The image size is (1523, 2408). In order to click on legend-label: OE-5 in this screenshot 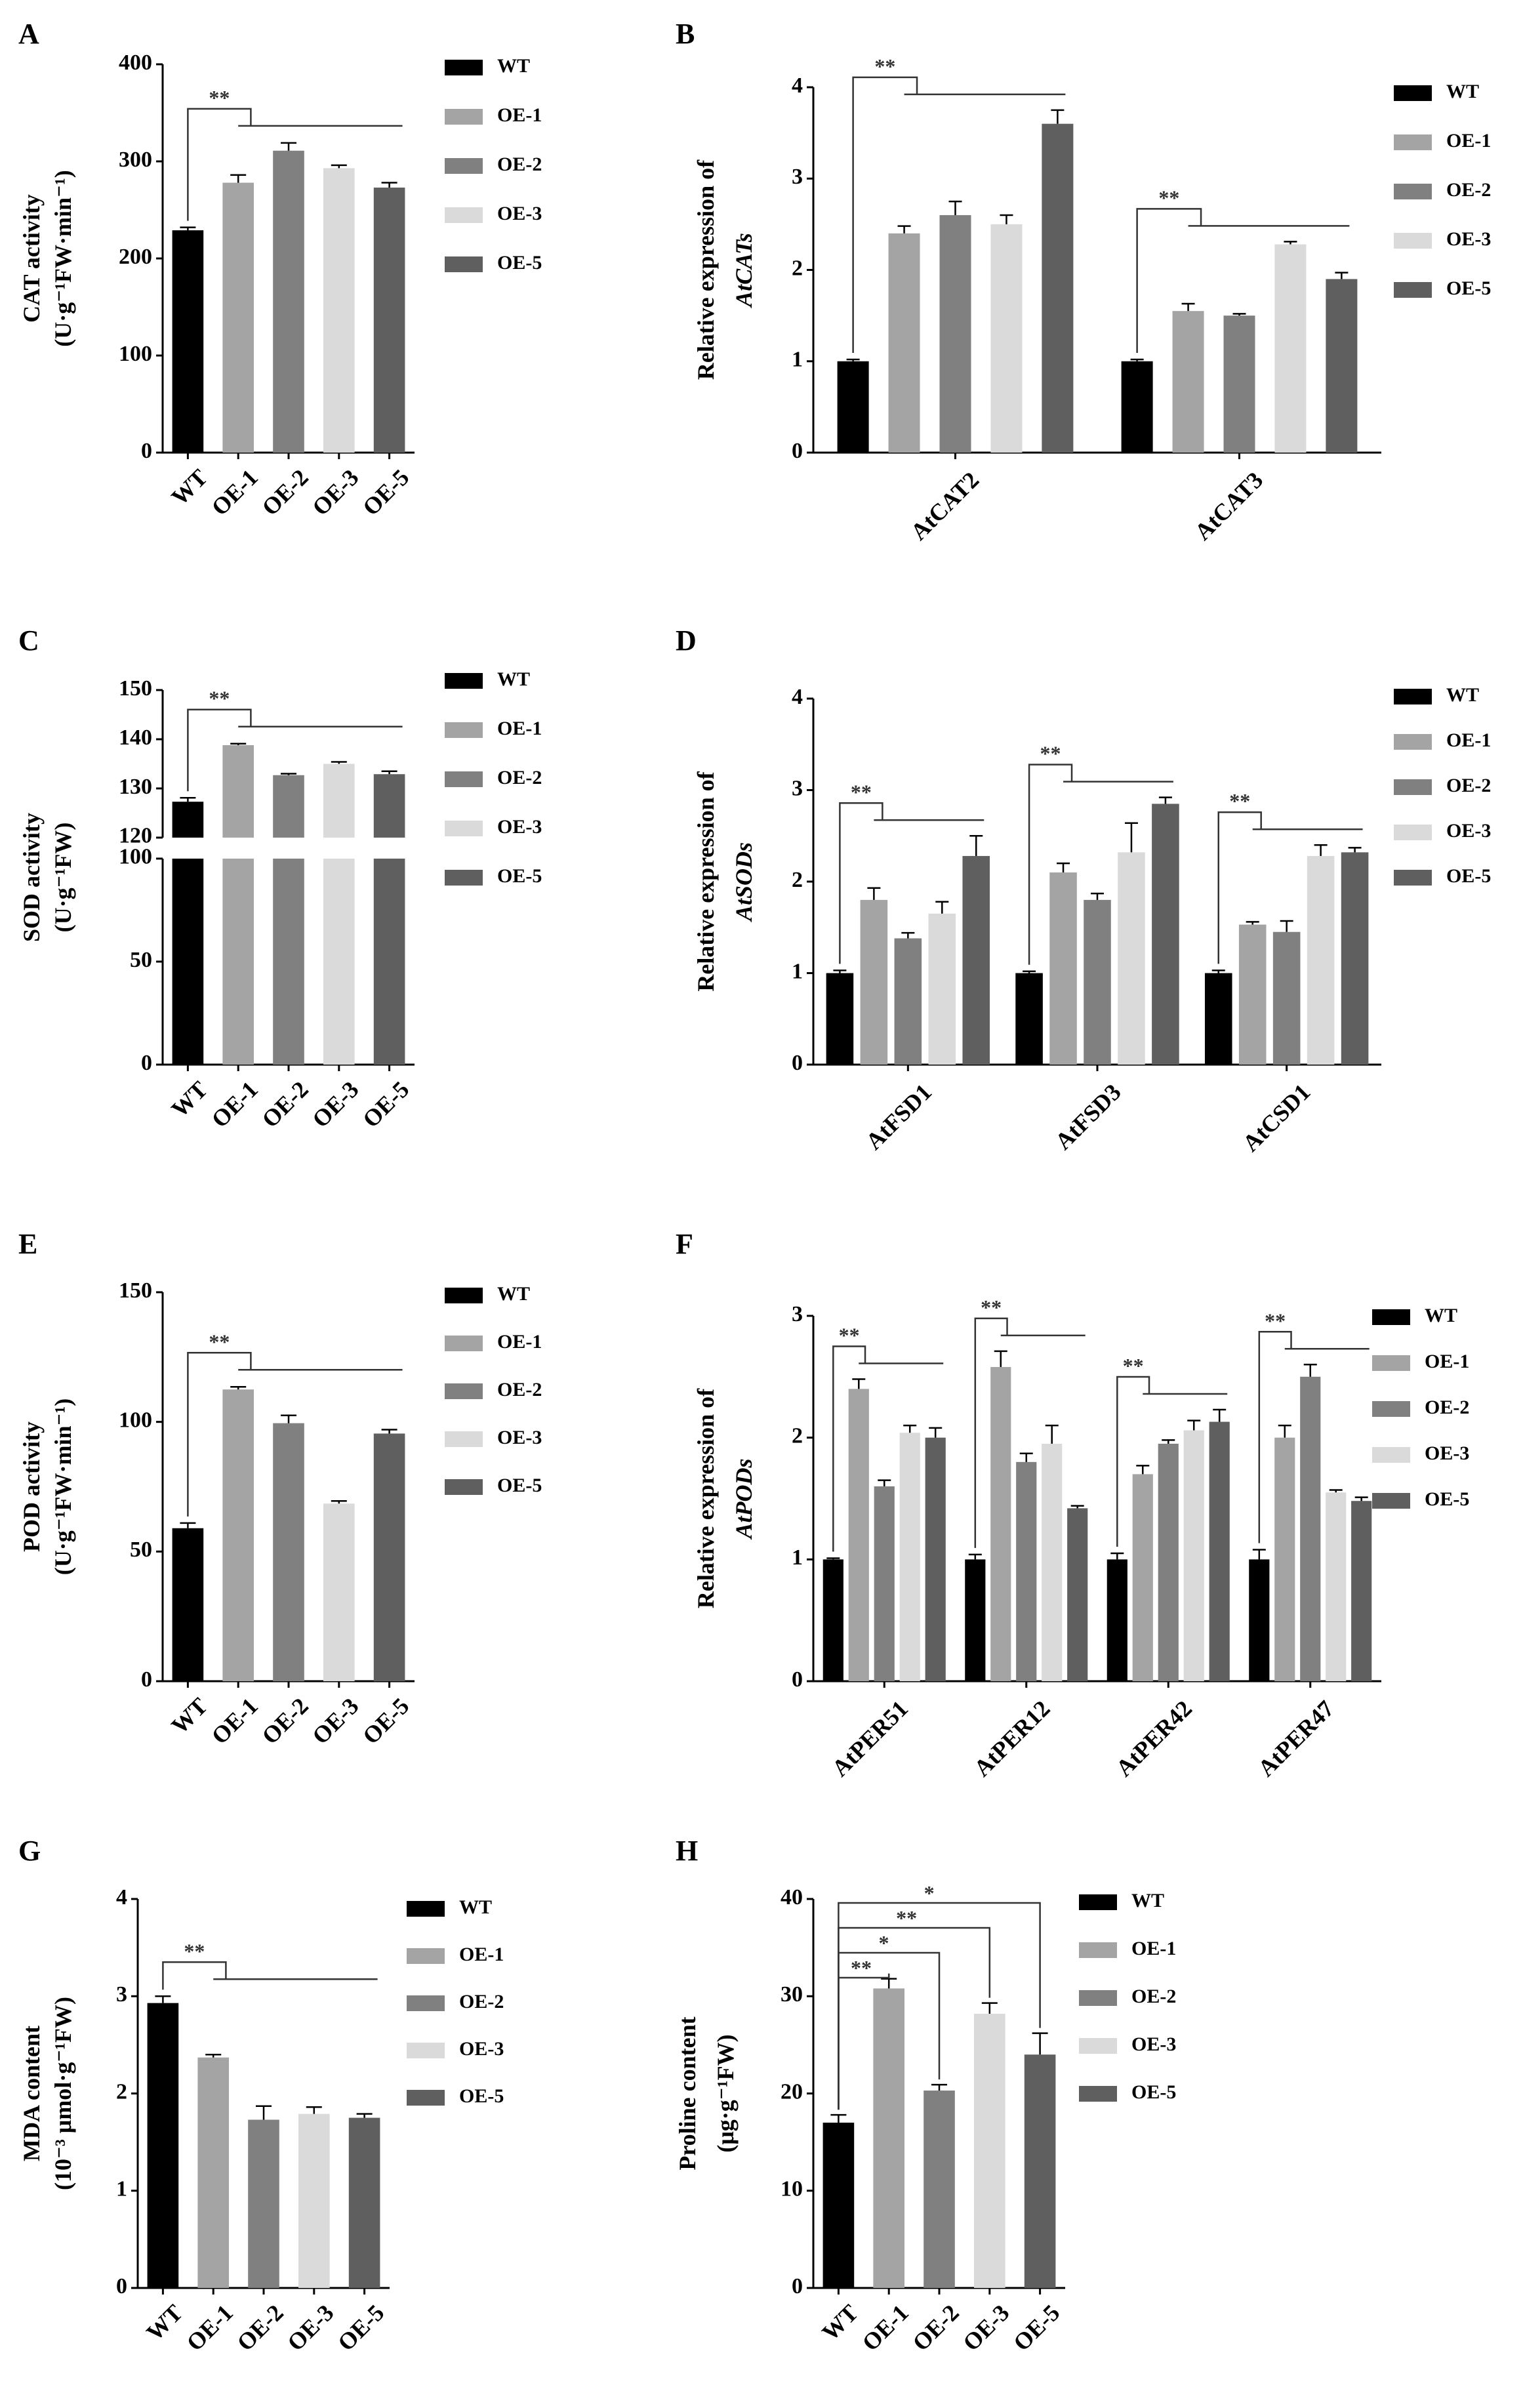, I will do `click(1153, 2092)`.